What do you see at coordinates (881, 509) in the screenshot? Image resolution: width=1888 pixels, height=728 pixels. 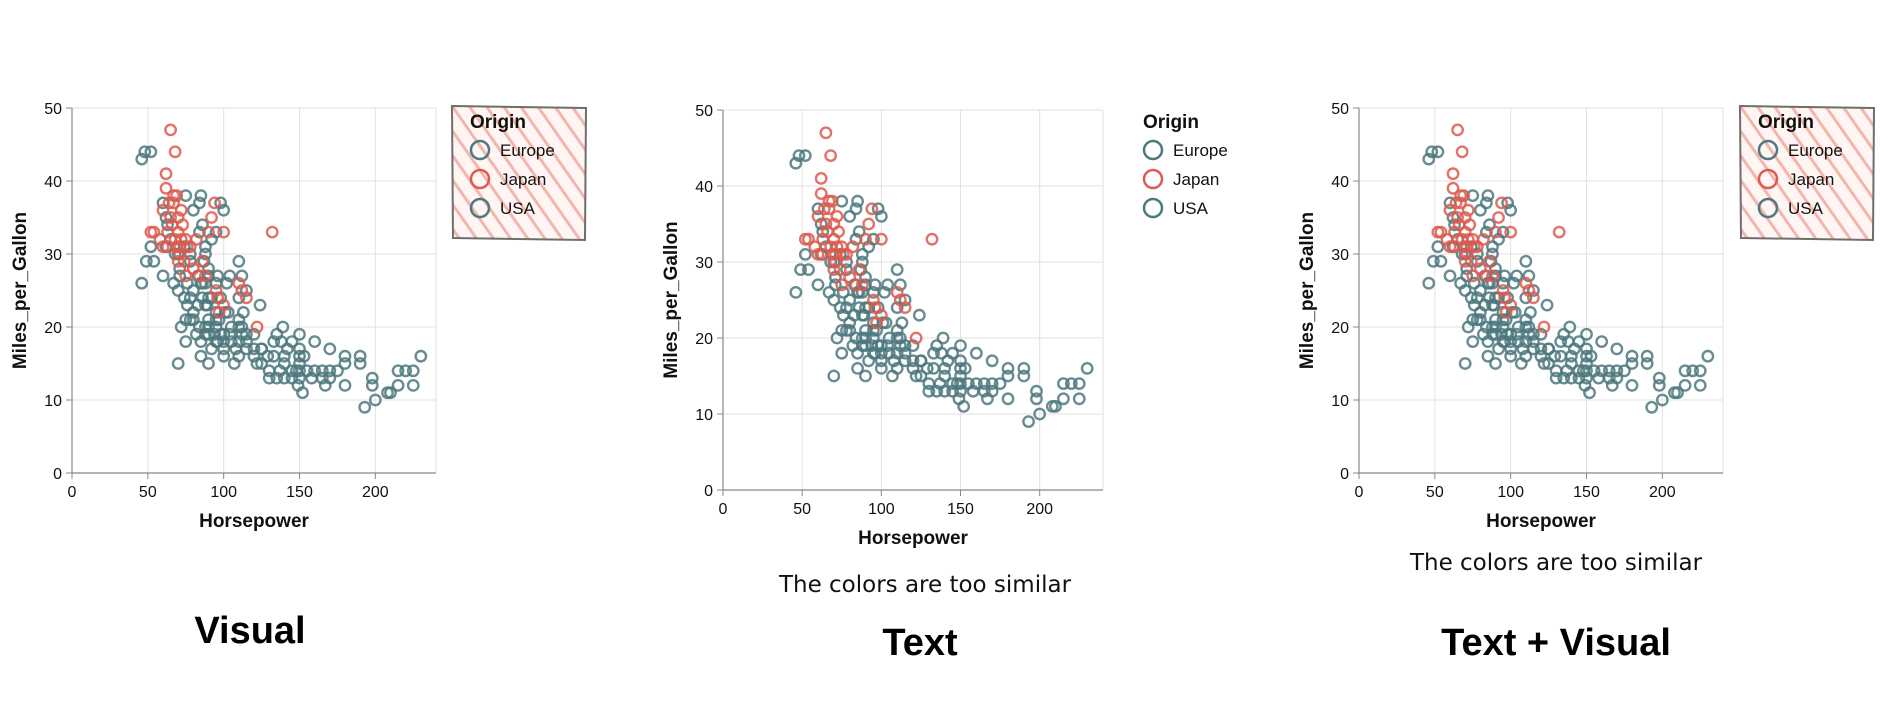 I see `x-tick-label: 100` at bounding box center [881, 509].